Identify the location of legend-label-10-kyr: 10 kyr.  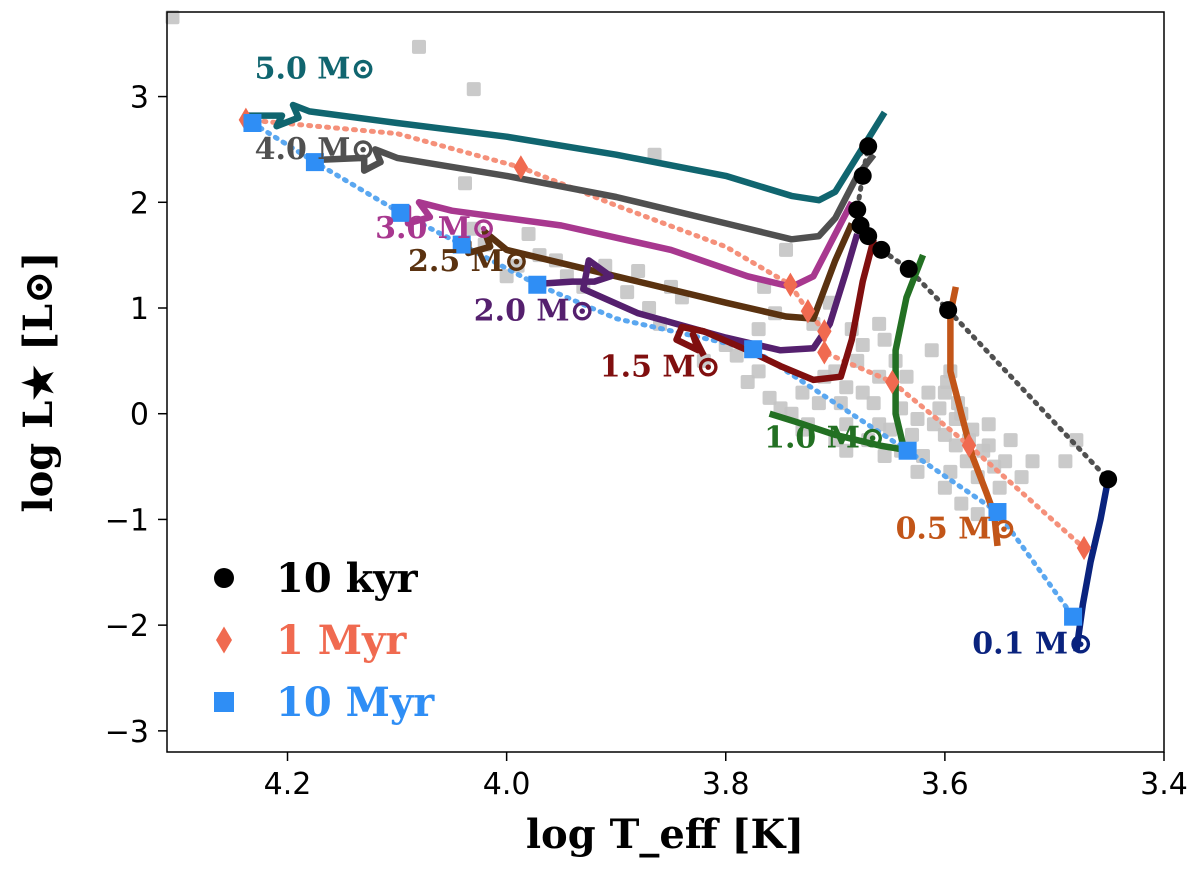
(347, 578).